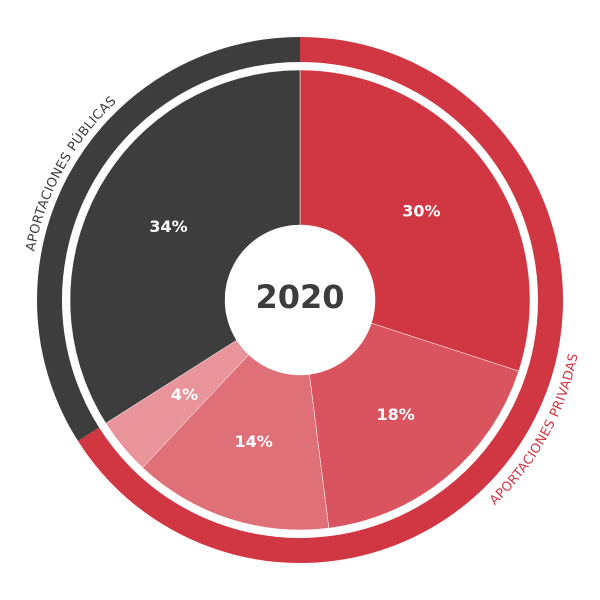 The height and width of the screenshot is (600, 600). What do you see at coordinates (168, 226) in the screenshot?
I see `value-label: 34%` at bounding box center [168, 226].